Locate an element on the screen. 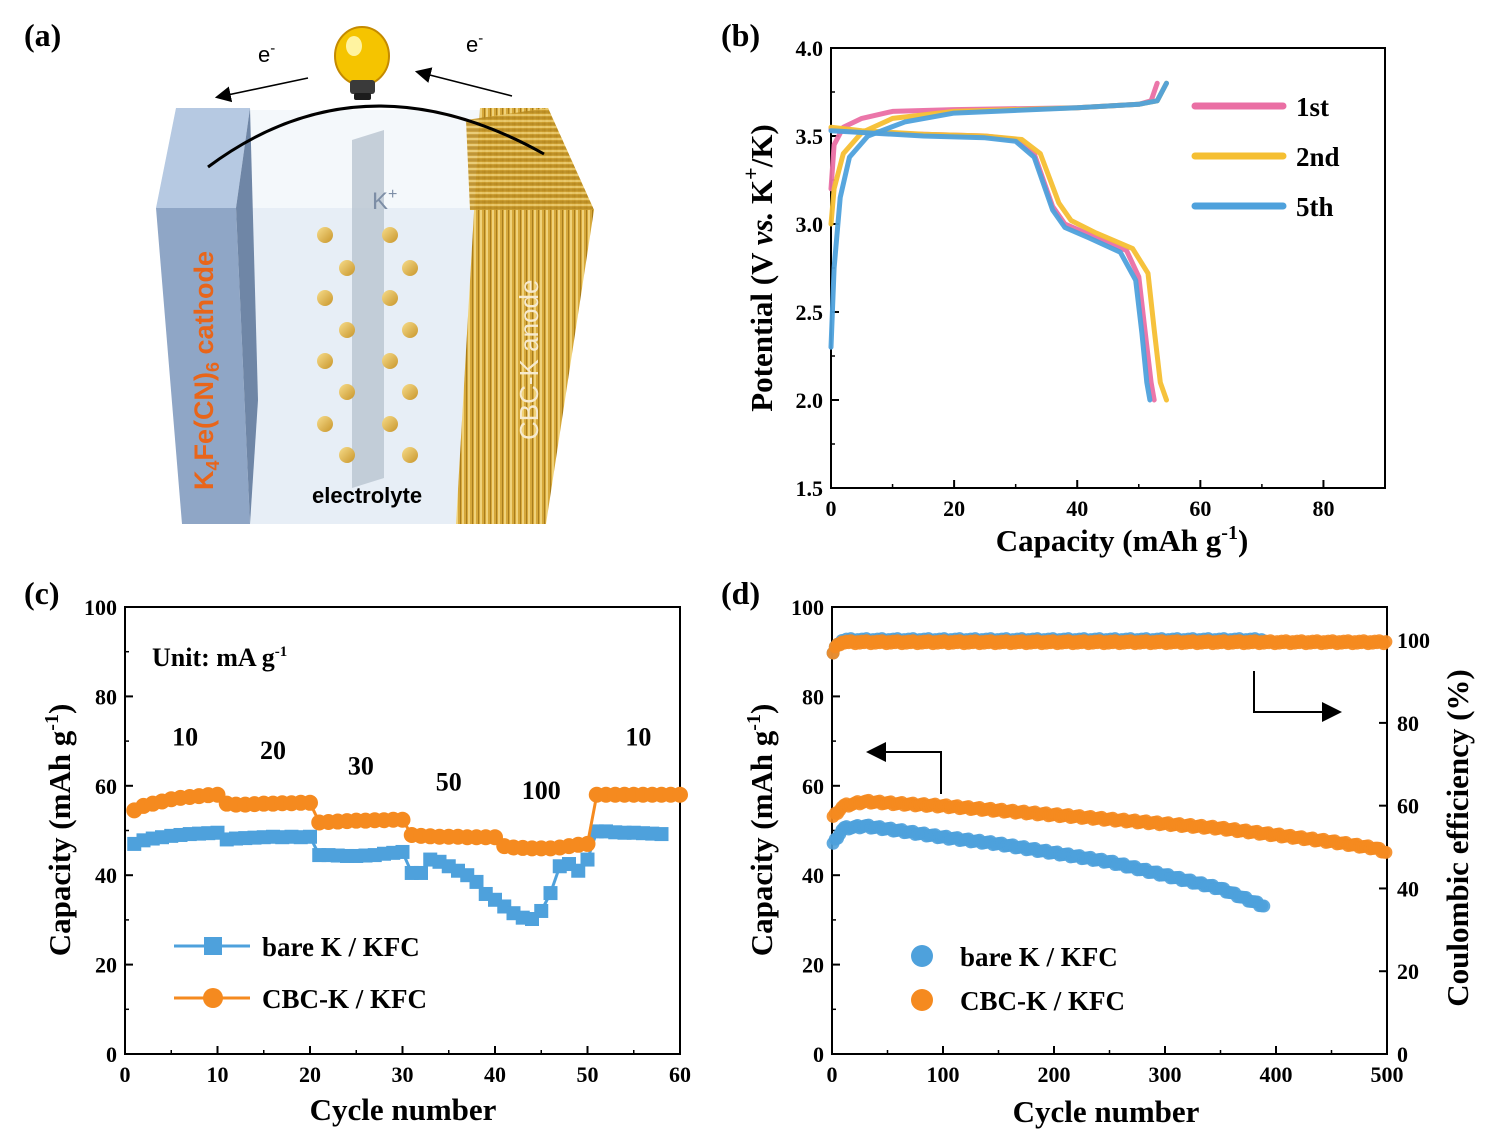 Image resolution: width=1510 pixels, height=1140 pixels. series-b-1st-discharge is located at coordinates (992, 264).